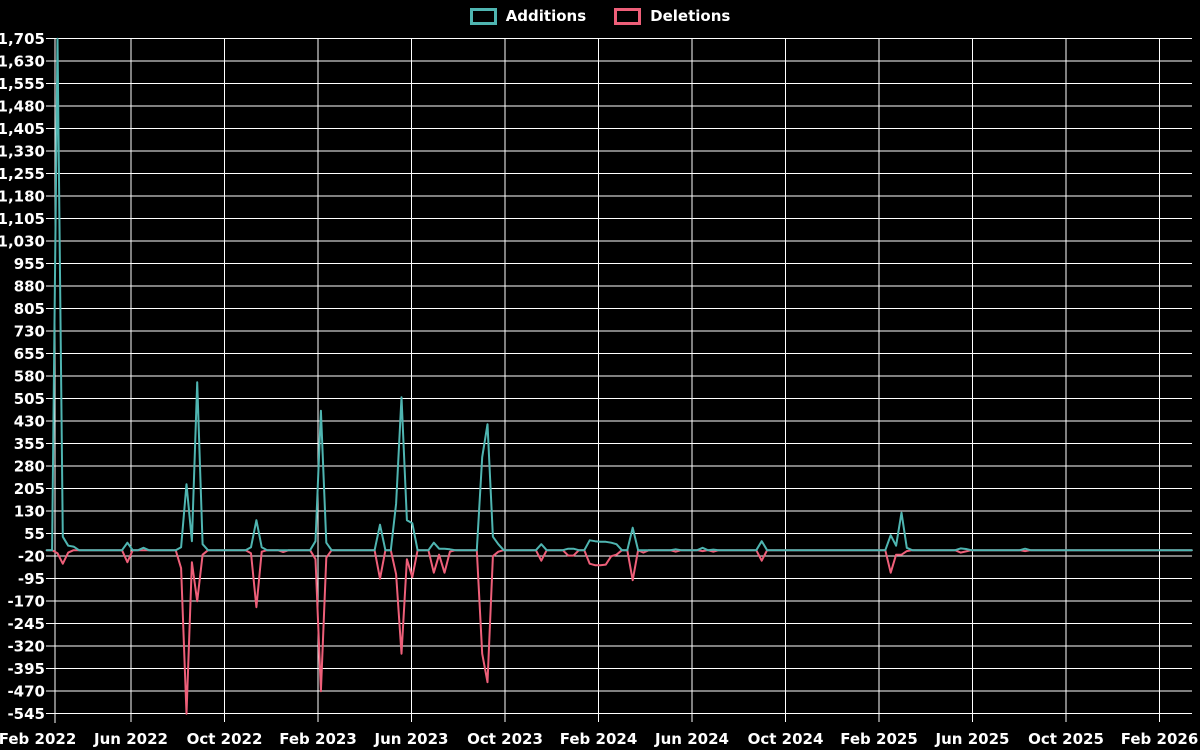  Describe the element at coordinates (22, 39) in the screenshot. I see `y-tick-label: 1,705` at that location.